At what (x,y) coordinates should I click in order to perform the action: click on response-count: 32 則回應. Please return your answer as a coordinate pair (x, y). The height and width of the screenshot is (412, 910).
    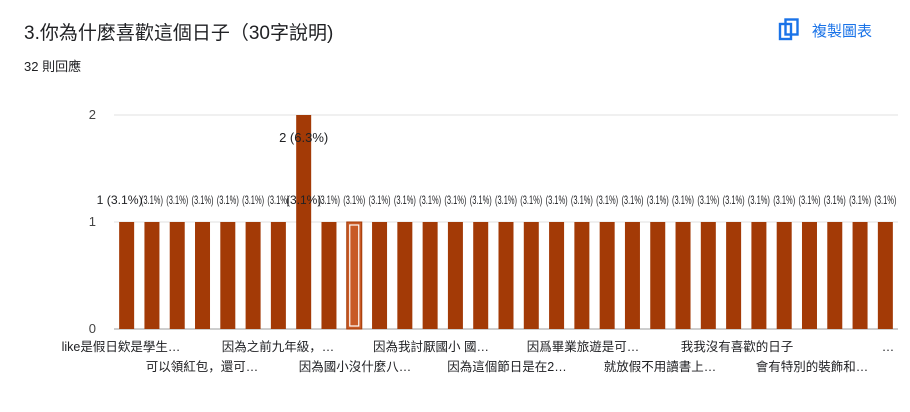
    Looking at the image, I should click on (53, 66).